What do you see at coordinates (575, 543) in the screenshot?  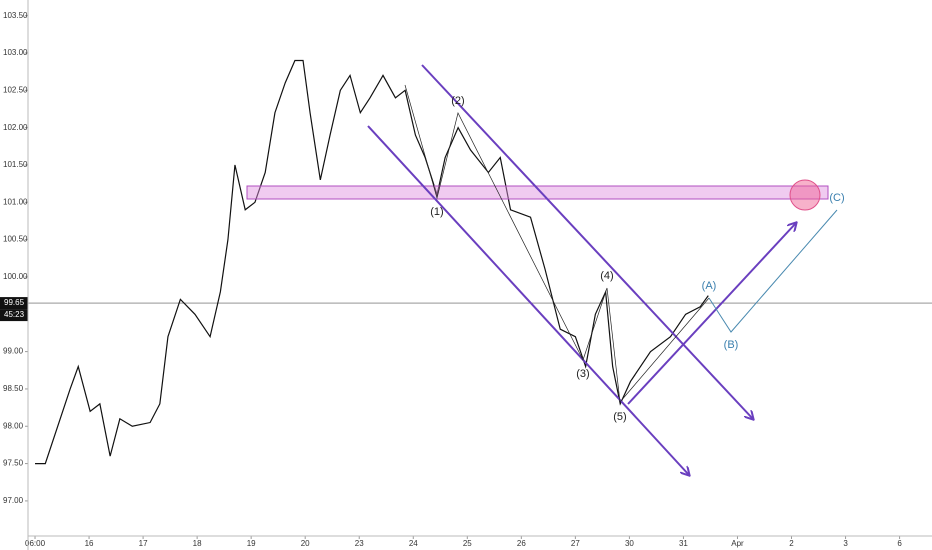 I see `x-tick-label: 27` at bounding box center [575, 543].